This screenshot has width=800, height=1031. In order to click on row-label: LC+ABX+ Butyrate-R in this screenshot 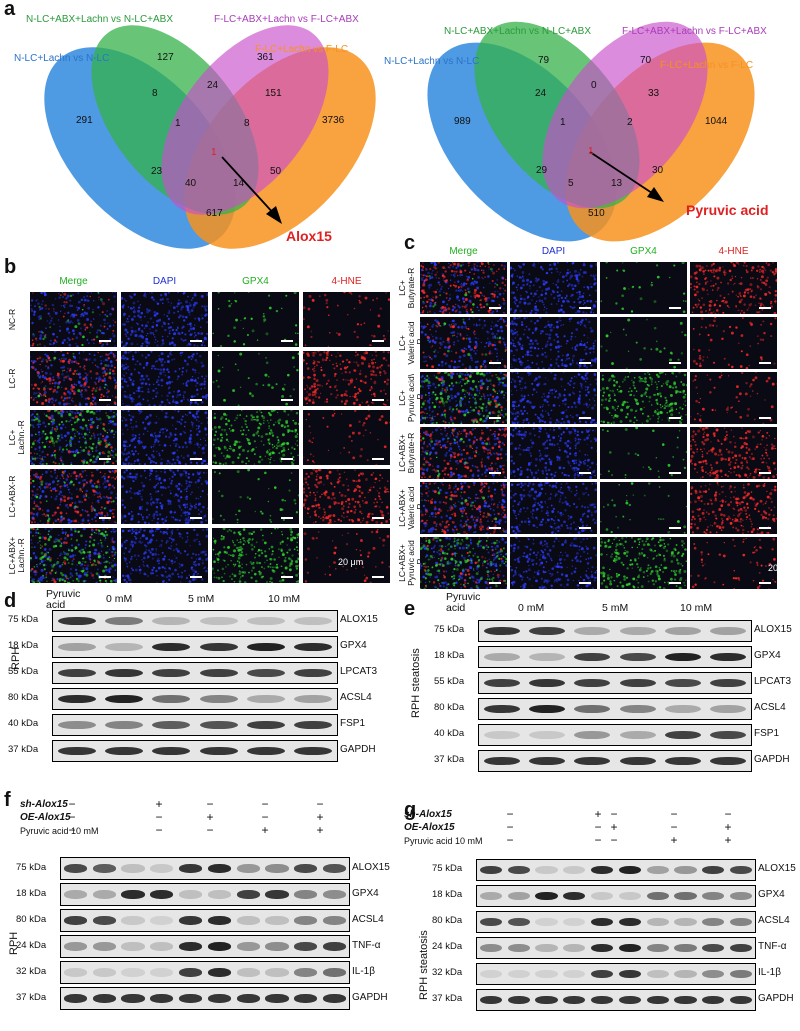, I will do `click(406, 453)`.